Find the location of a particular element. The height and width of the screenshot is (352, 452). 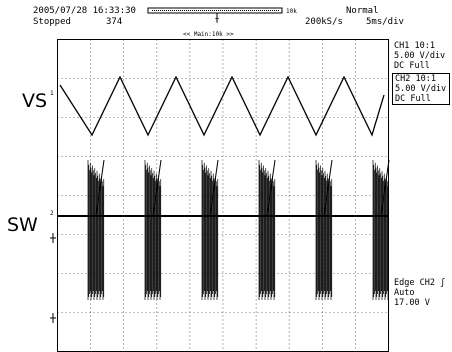

main-zoom-label: << Main:10k >> is located at coordinates (208, 34).